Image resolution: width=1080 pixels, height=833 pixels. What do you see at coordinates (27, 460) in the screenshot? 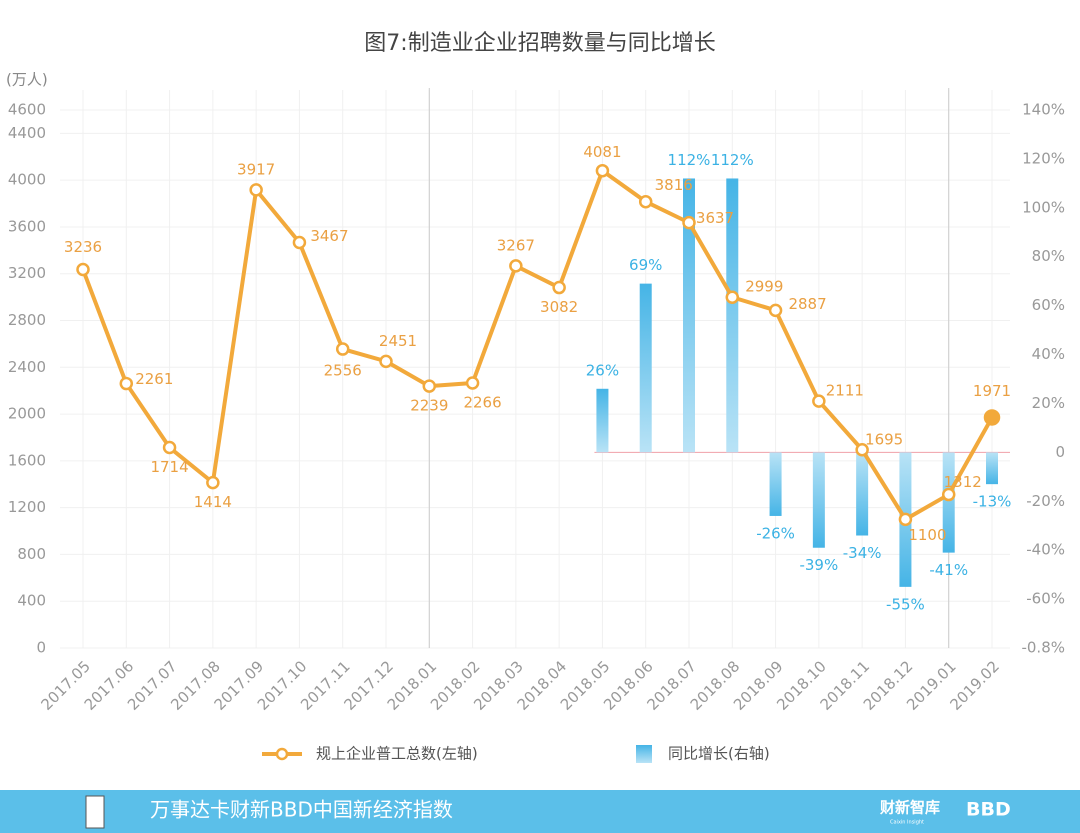
I see `y-tick-label: 1600` at bounding box center [27, 460].